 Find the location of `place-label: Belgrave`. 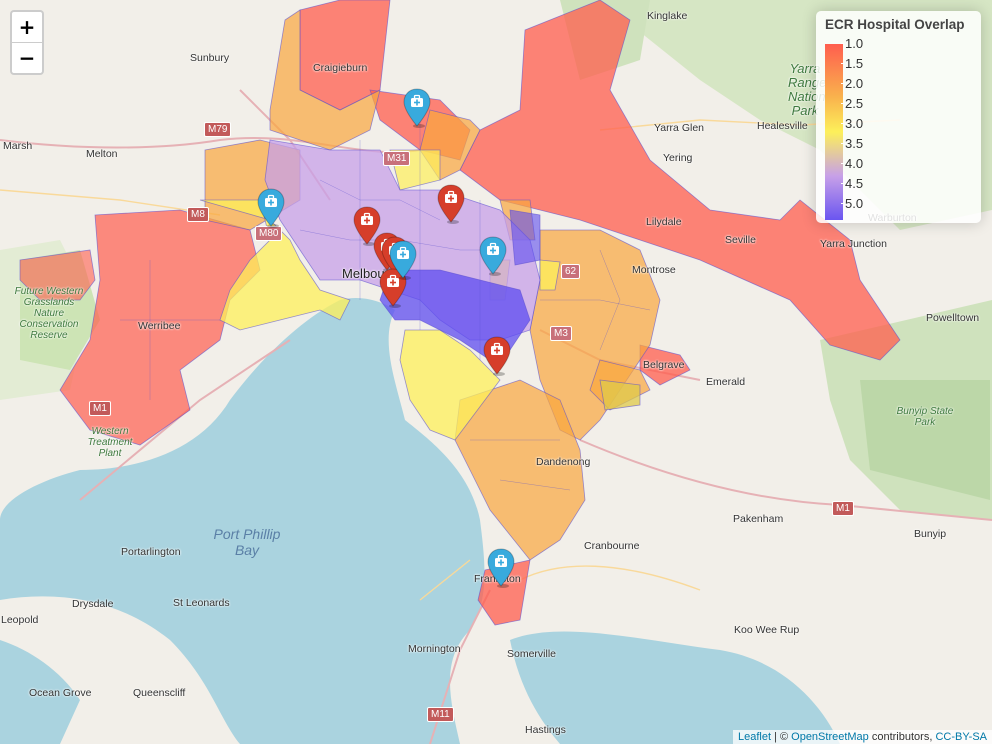

place-label: Belgrave is located at coordinates (664, 365).